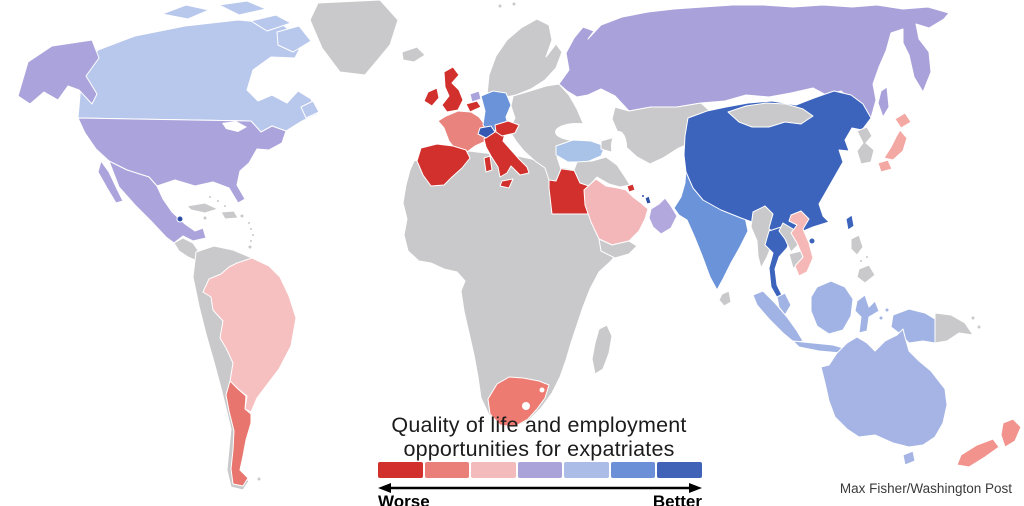 This screenshot has height=506, width=1024. What do you see at coordinates (867, 314) in the screenshot?
I see `country-indonesia-sulawesi` at bounding box center [867, 314].